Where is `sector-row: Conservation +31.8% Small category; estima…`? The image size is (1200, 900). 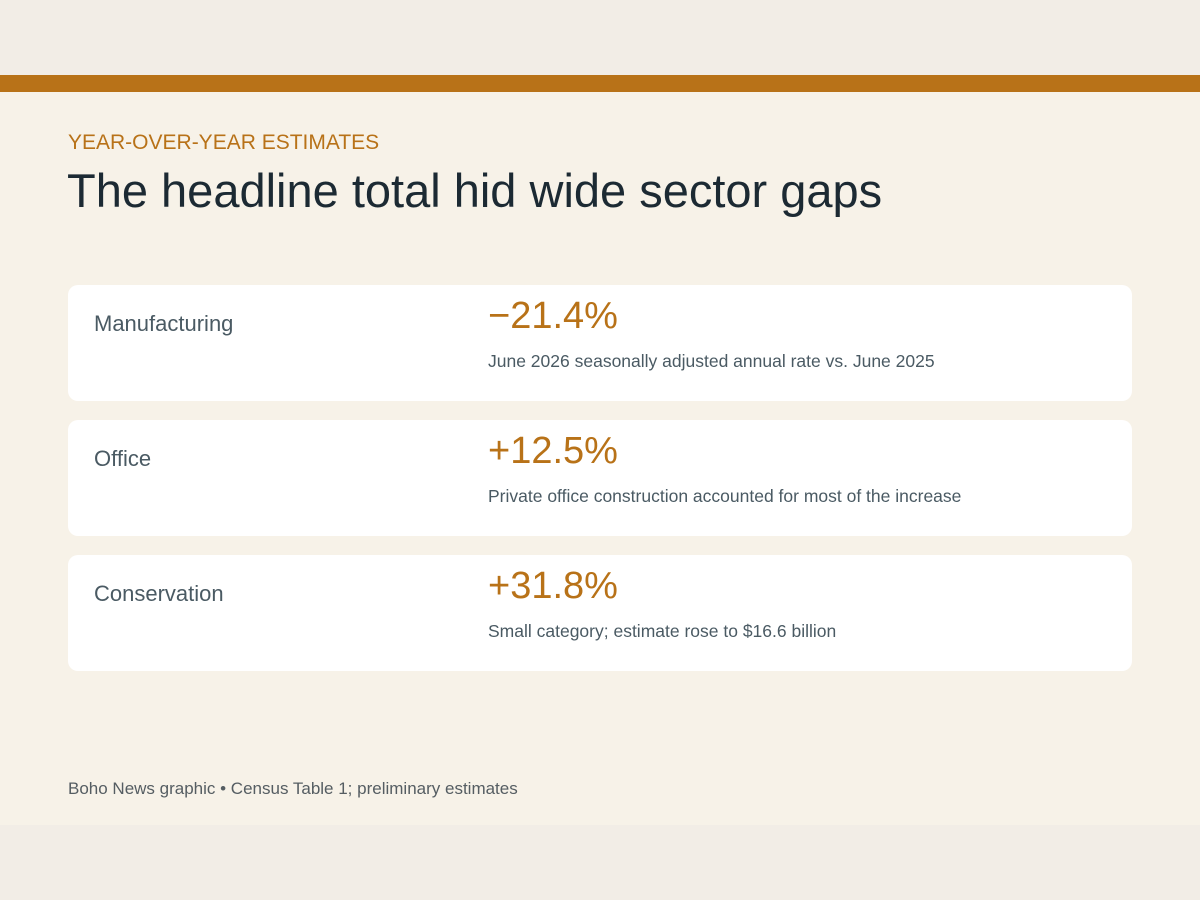
sector-row: Conservation +31.8% Small category; estima… is located at coordinates (600, 613).